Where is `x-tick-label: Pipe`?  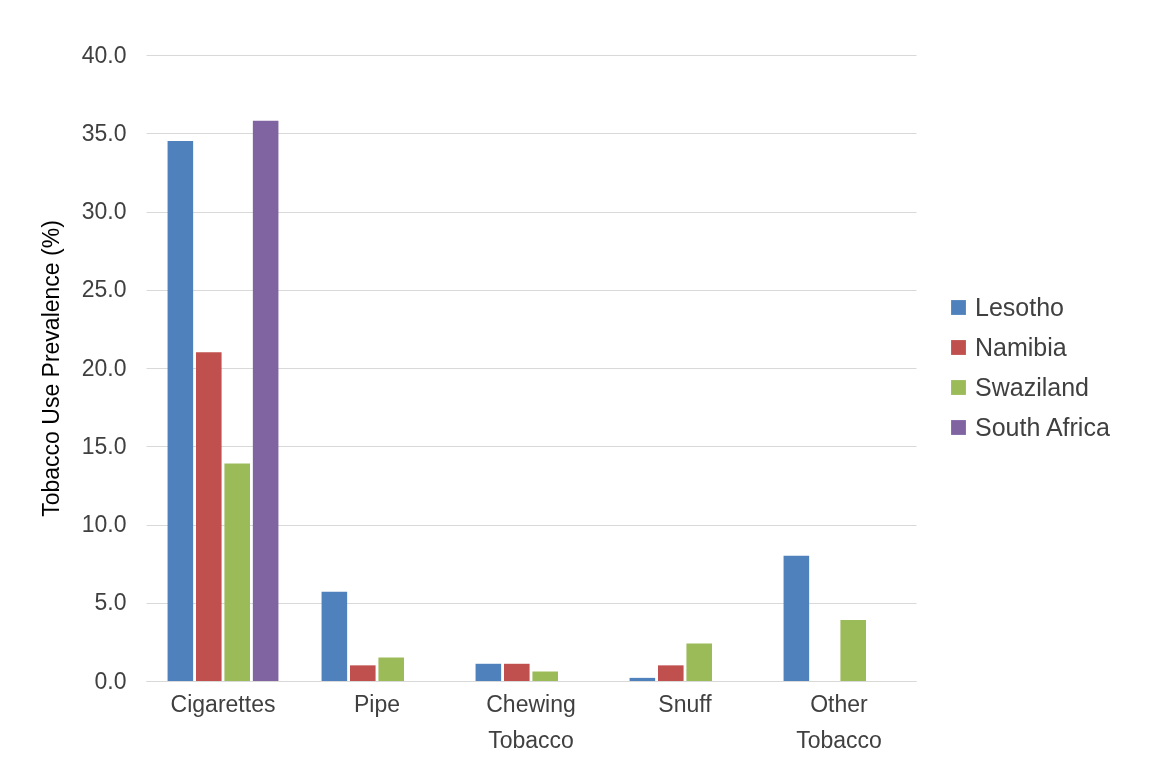
x-tick-label: Pipe is located at coordinates (377, 703).